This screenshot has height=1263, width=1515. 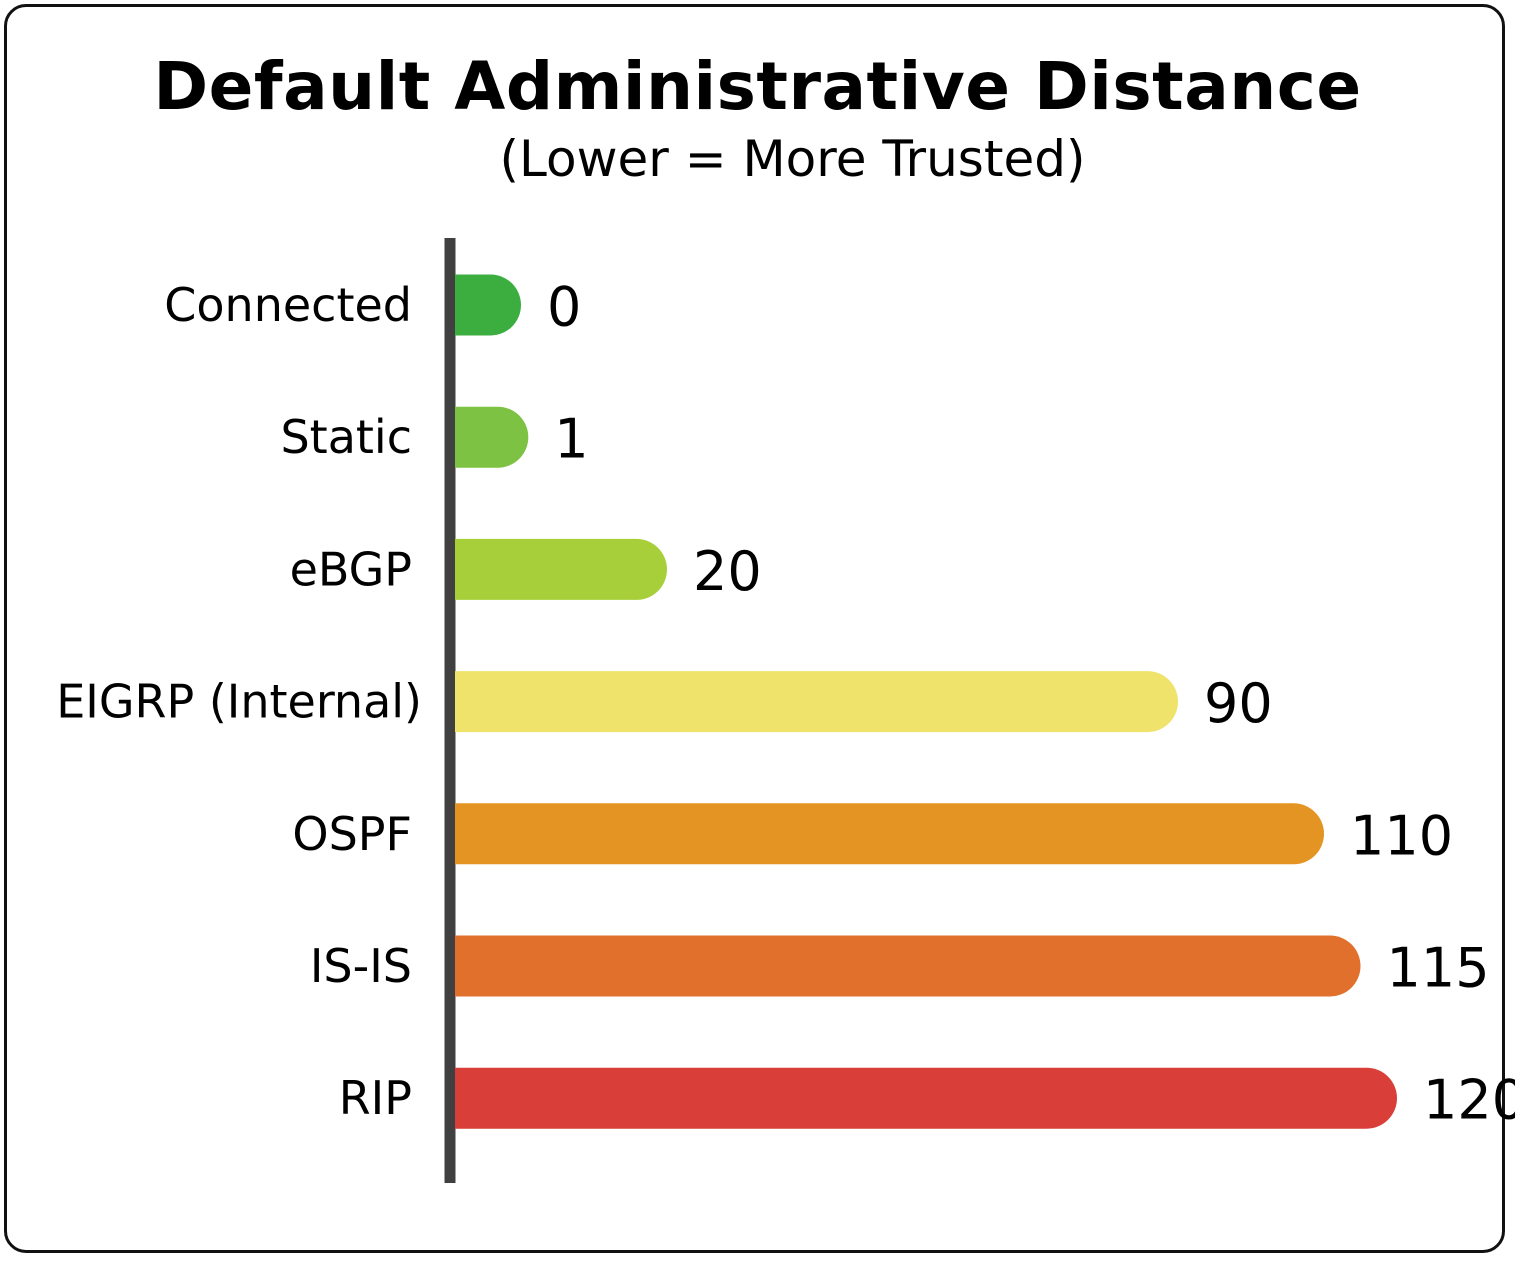 I want to click on bar-rip, so click(x=926, y=1098).